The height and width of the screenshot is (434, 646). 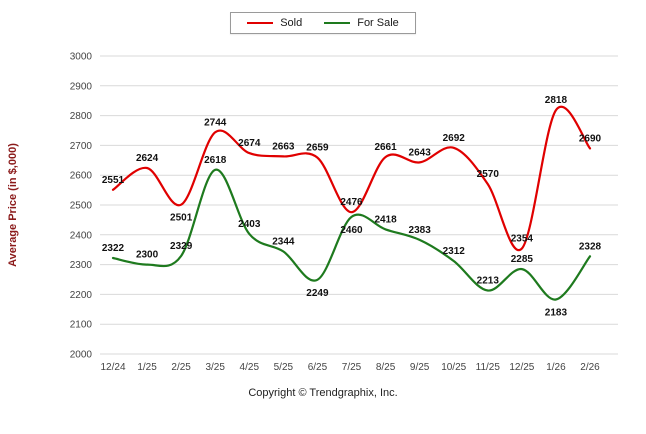 I want to click on y-tick-label: 3000, so click(x=81, y=57).